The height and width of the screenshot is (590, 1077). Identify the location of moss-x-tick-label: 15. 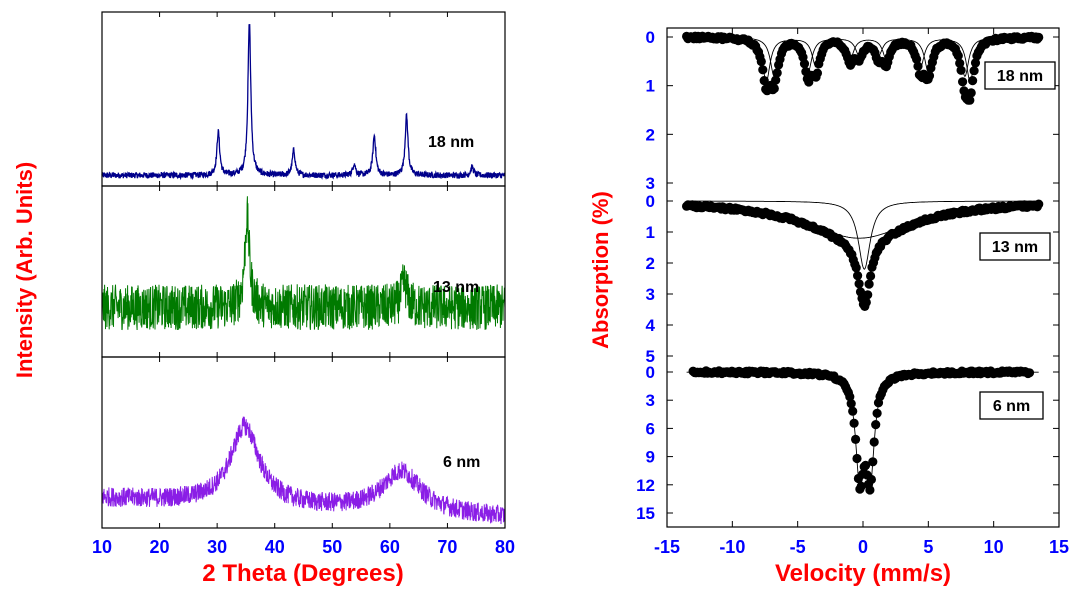
(1059, 547).